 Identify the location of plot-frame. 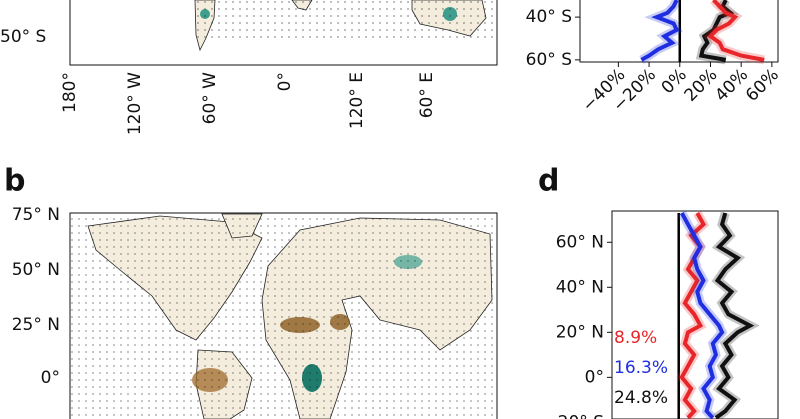
(695, 314).